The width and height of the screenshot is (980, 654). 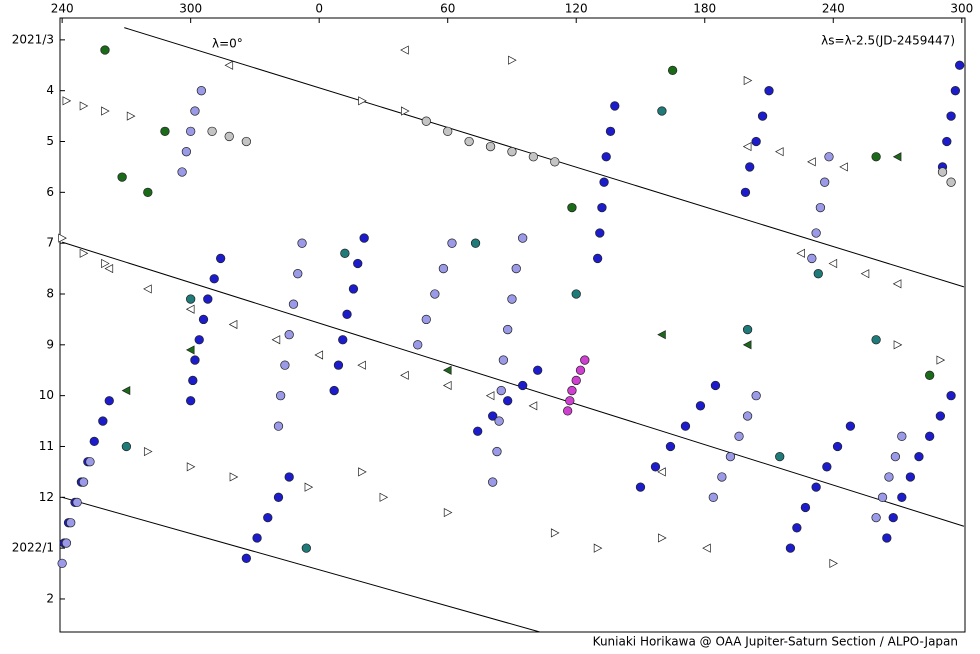 What do you see at coordinates (50, 598) in the screenshot?
I see `y-tick-label: 2` at bounding box center [50, 598].